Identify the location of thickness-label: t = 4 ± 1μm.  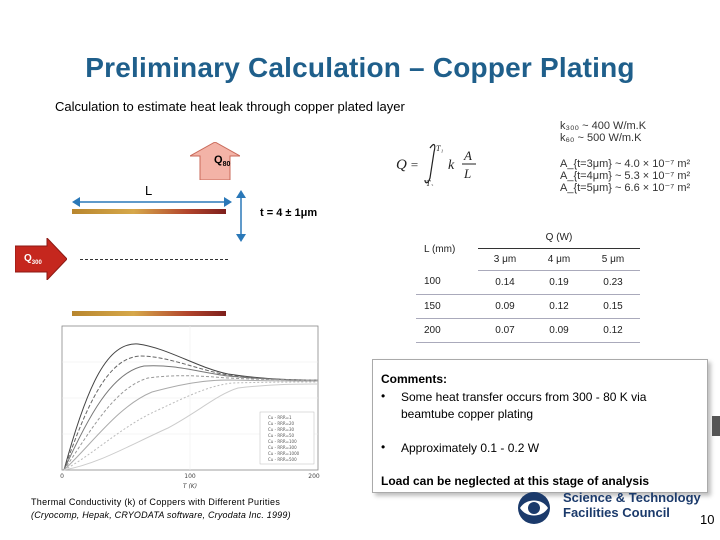
(289, 213).